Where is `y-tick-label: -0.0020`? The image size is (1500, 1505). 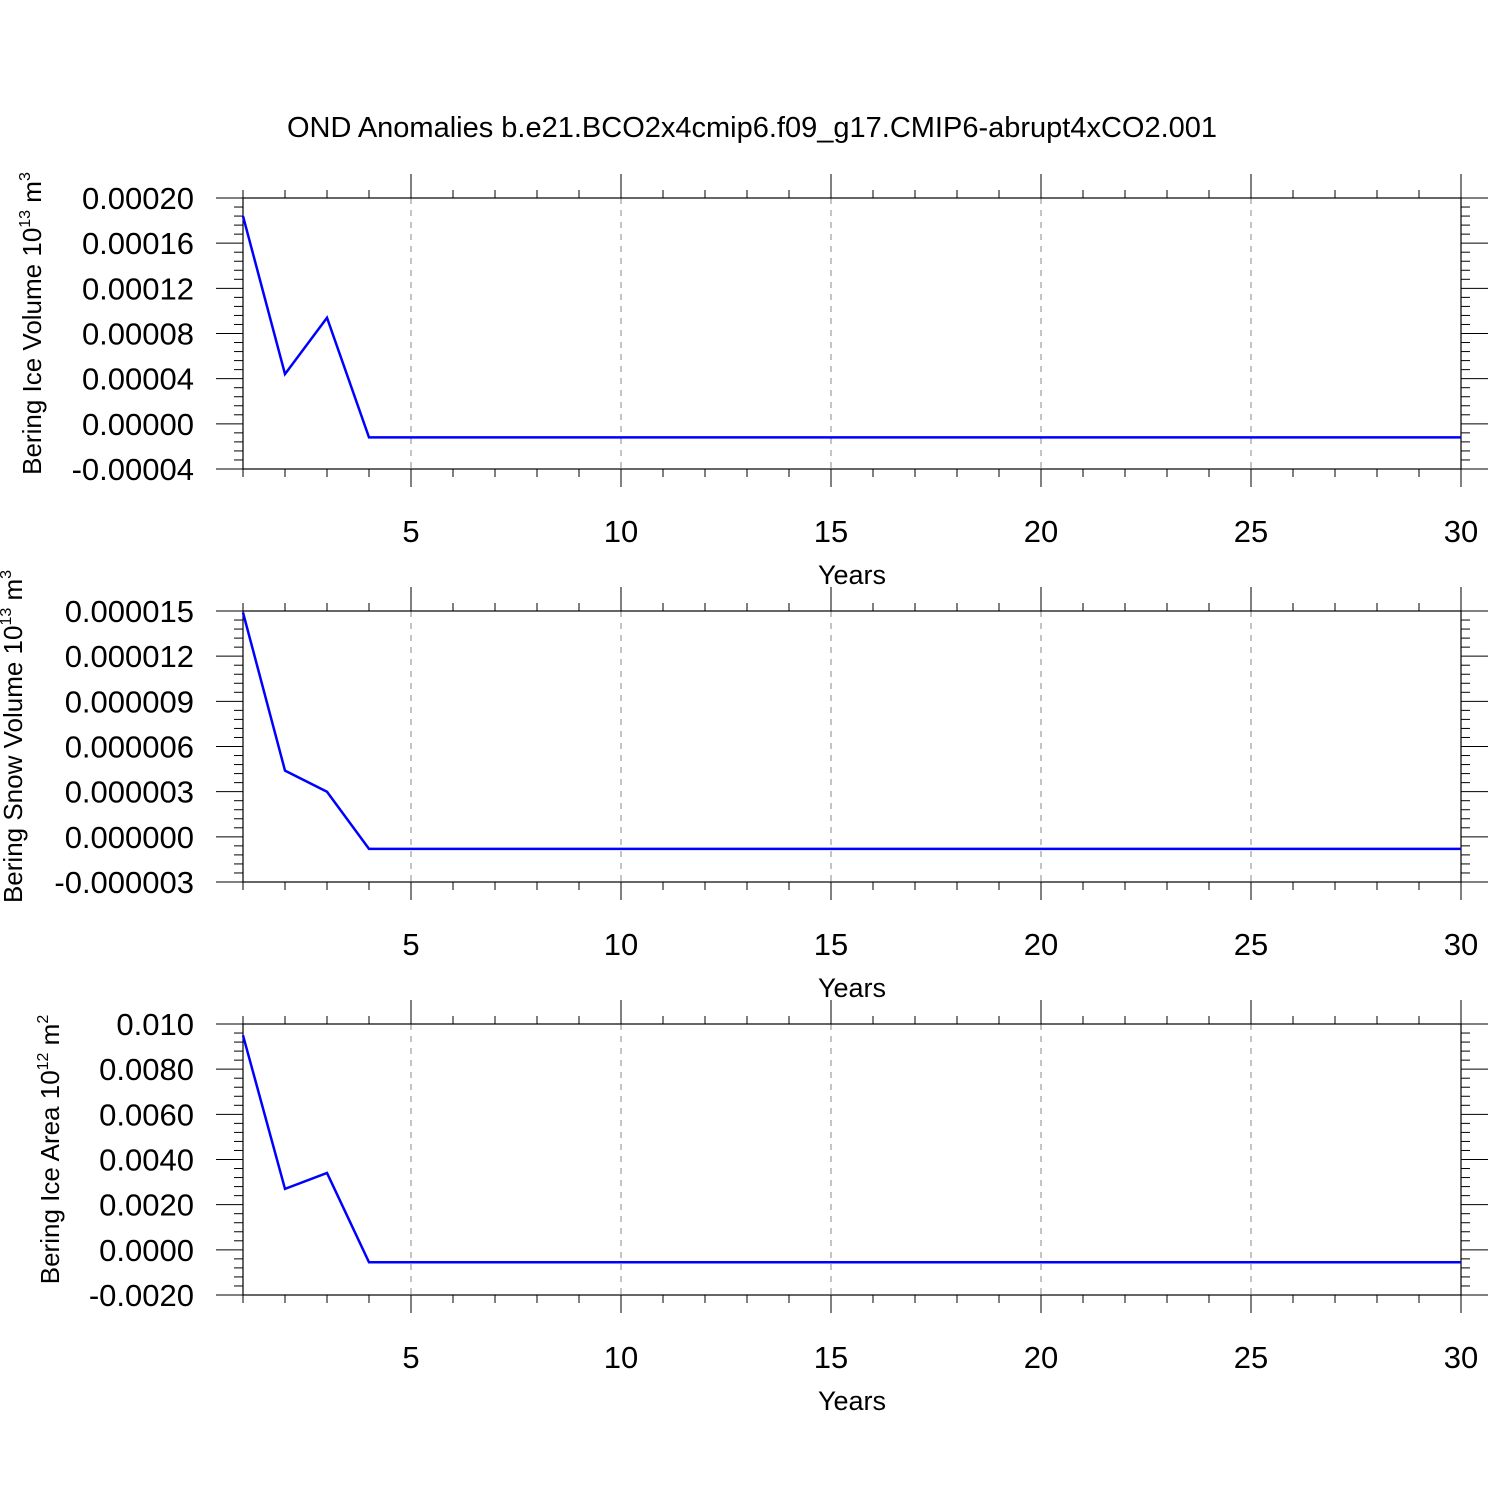 y-tick-label: -0.0020 is located at coordinates (141, 1295).